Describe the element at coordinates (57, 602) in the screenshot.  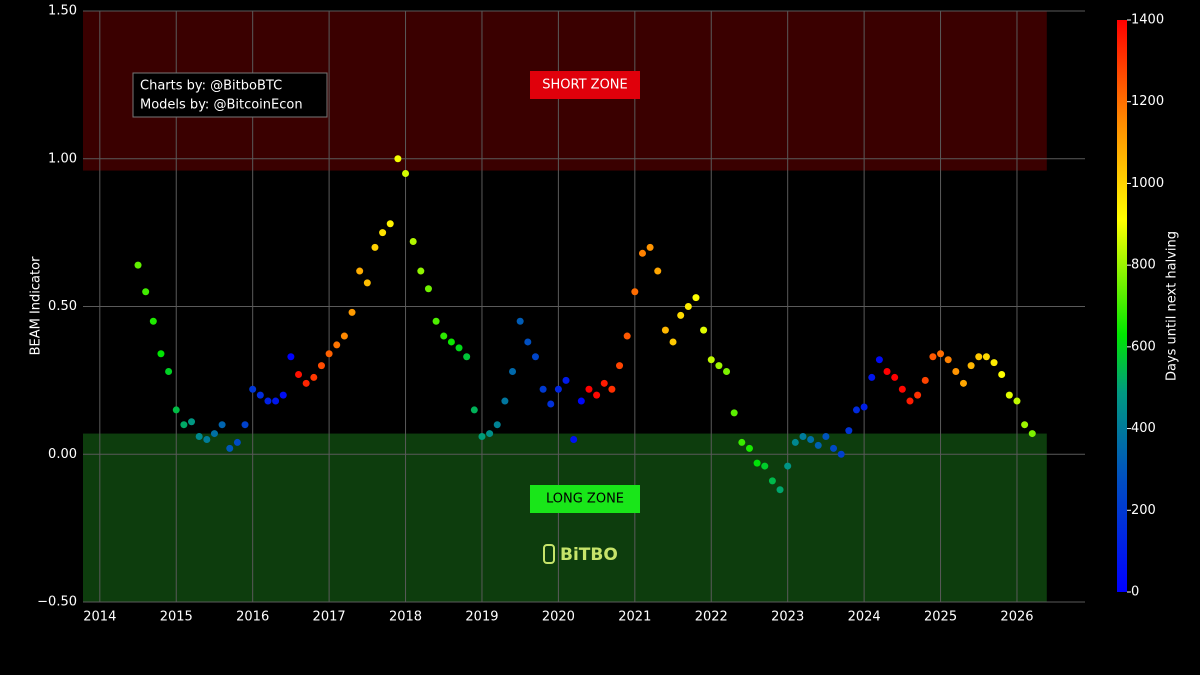
I see `y-tick-label: −0.50` at that location.